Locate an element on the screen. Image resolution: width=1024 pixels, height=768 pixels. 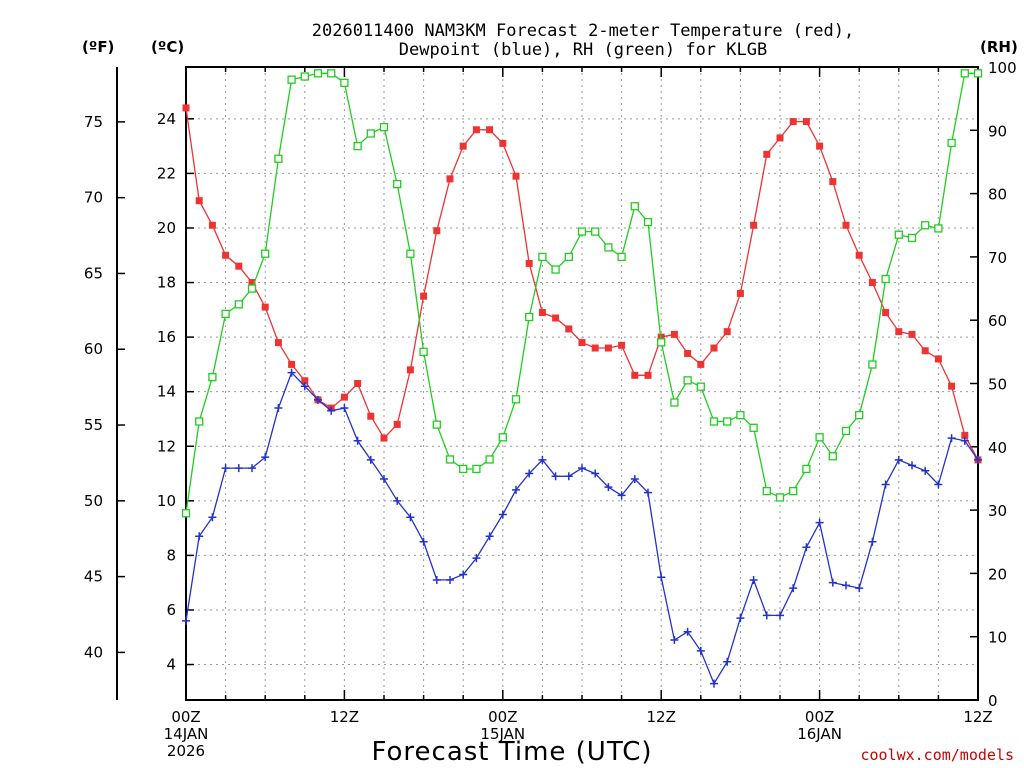
rh-tick-label: 80 is located at coordinates (997, 195).